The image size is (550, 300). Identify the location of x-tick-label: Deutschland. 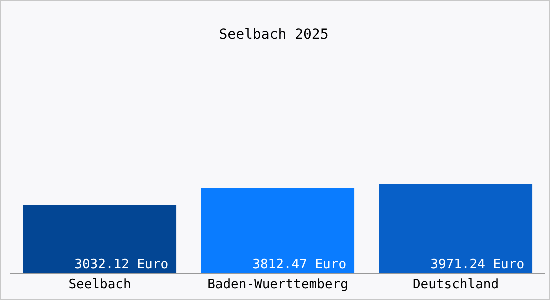
(456, 285).